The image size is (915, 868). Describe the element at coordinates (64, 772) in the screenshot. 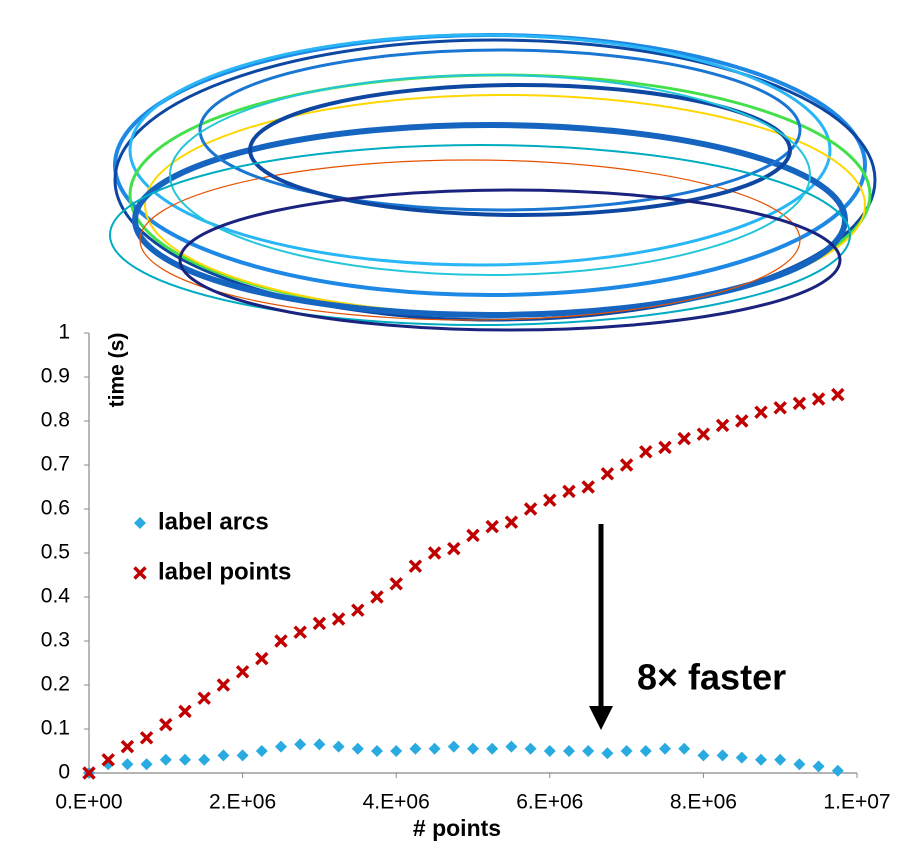

I see `y-tick-label: 0` at that location.